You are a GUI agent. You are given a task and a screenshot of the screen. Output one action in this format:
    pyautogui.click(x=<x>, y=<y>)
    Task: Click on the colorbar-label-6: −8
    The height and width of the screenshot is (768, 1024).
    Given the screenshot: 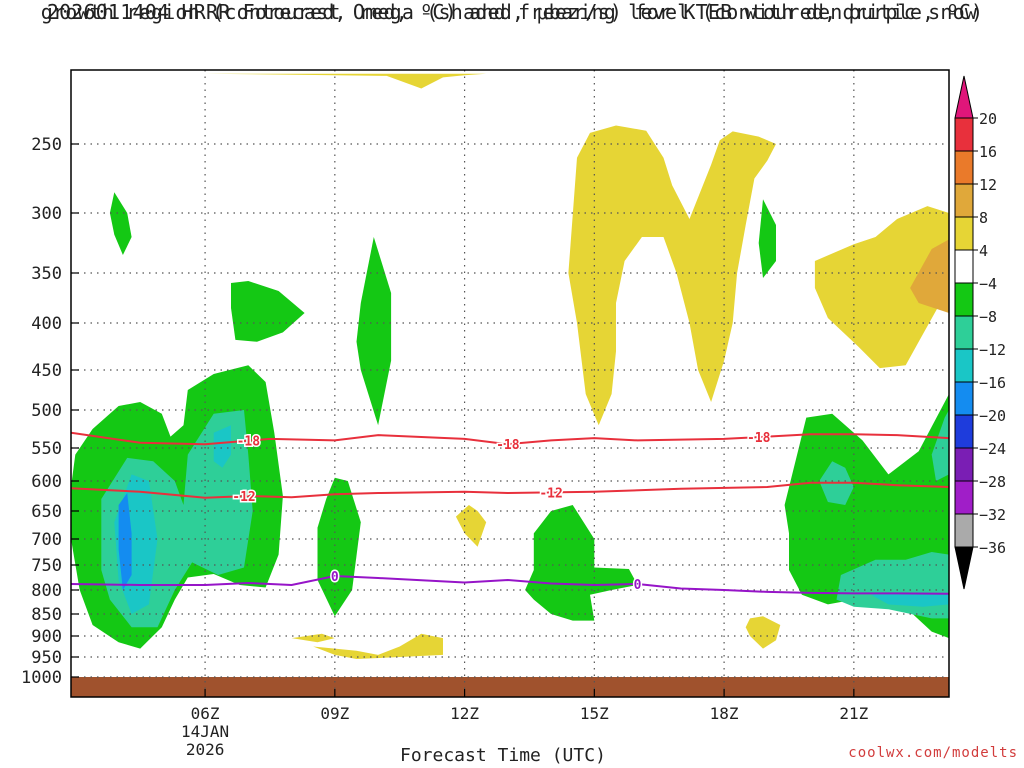 What is the action you would take?
    pyautogui.click(x=988, y=317)
    